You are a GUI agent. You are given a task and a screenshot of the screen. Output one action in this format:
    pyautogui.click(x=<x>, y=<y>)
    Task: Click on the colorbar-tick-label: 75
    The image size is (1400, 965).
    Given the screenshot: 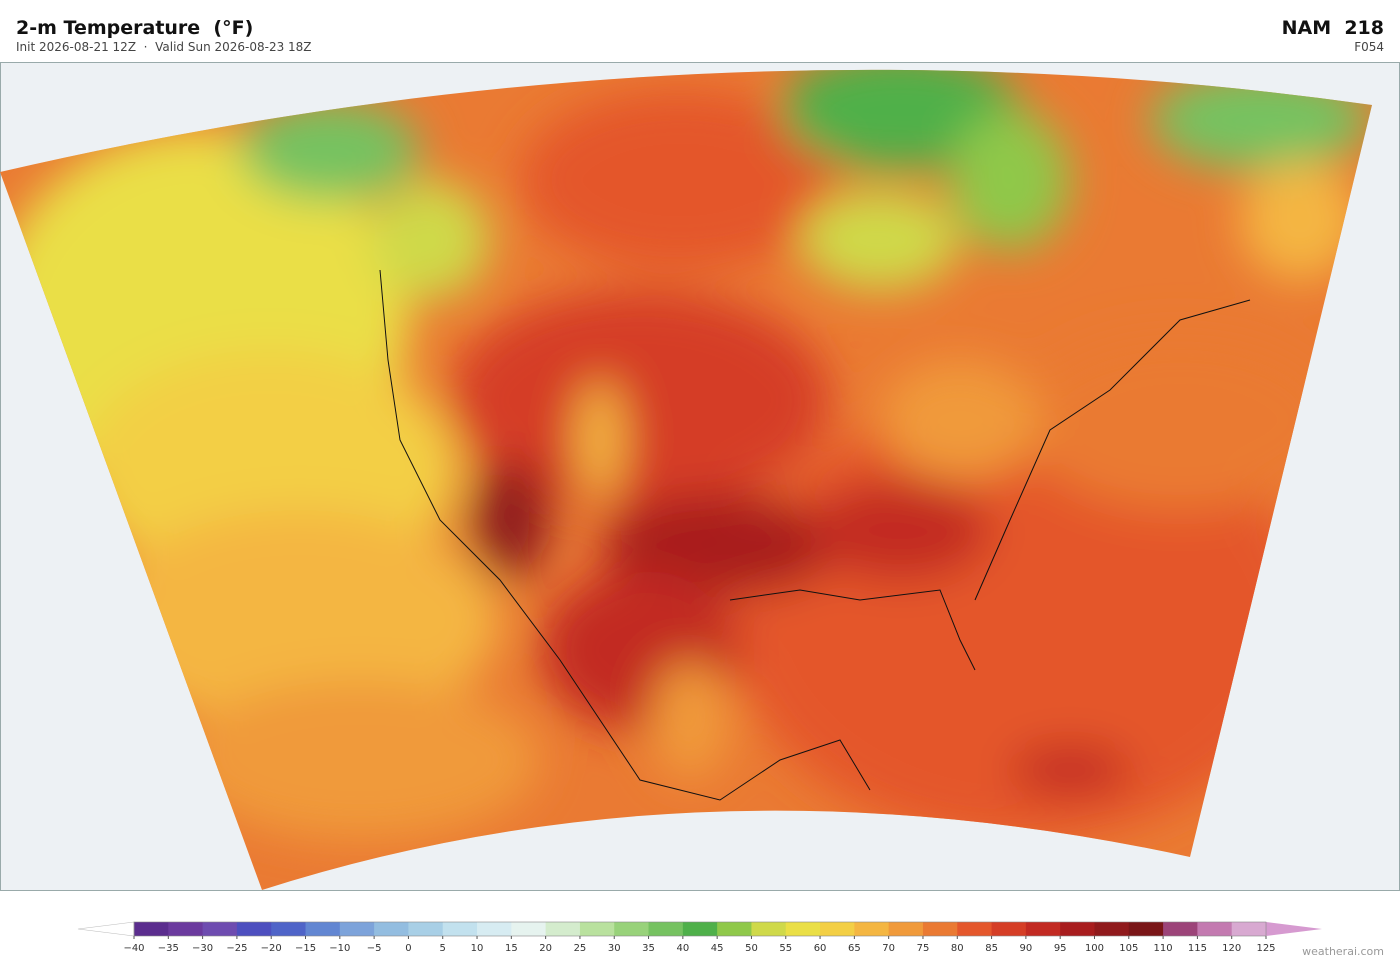 What is the action you would take?
    pyautogui.click(x=923, y=948)
    